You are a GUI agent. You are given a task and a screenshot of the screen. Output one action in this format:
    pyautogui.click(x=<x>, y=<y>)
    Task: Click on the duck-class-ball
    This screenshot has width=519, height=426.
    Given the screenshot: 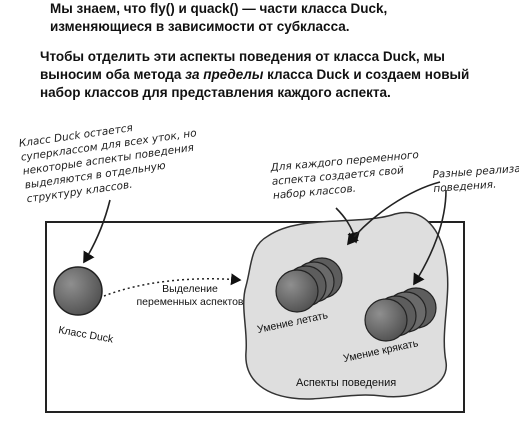 What is the action you would take?
    pyautogui.click(x=78, y=291)
    